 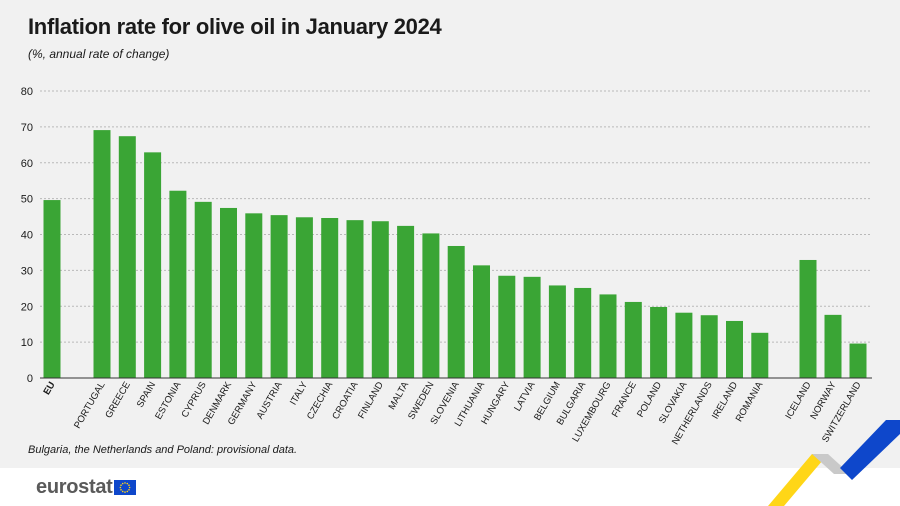 I want to click on bar-austria, so click(x=279, y=296).